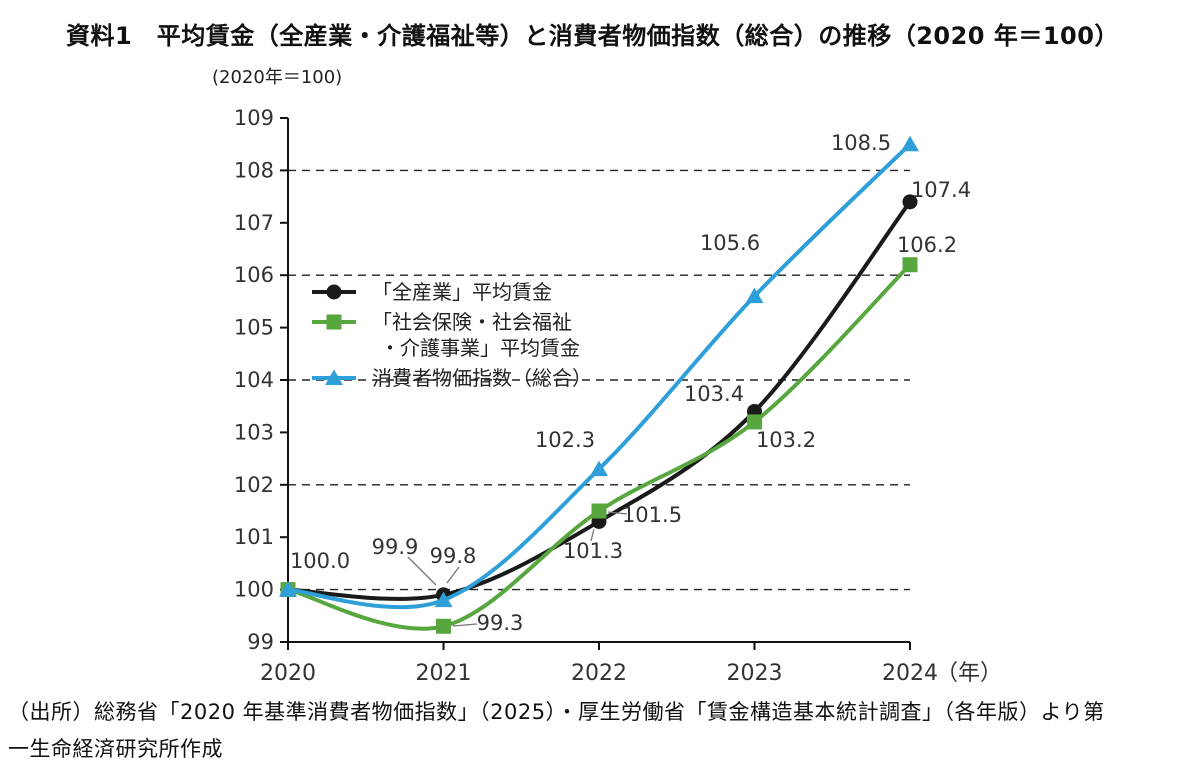  Describe the element at coordinates (254, 328) in the screenshot. I see `y-tick-label: 105` at that location.